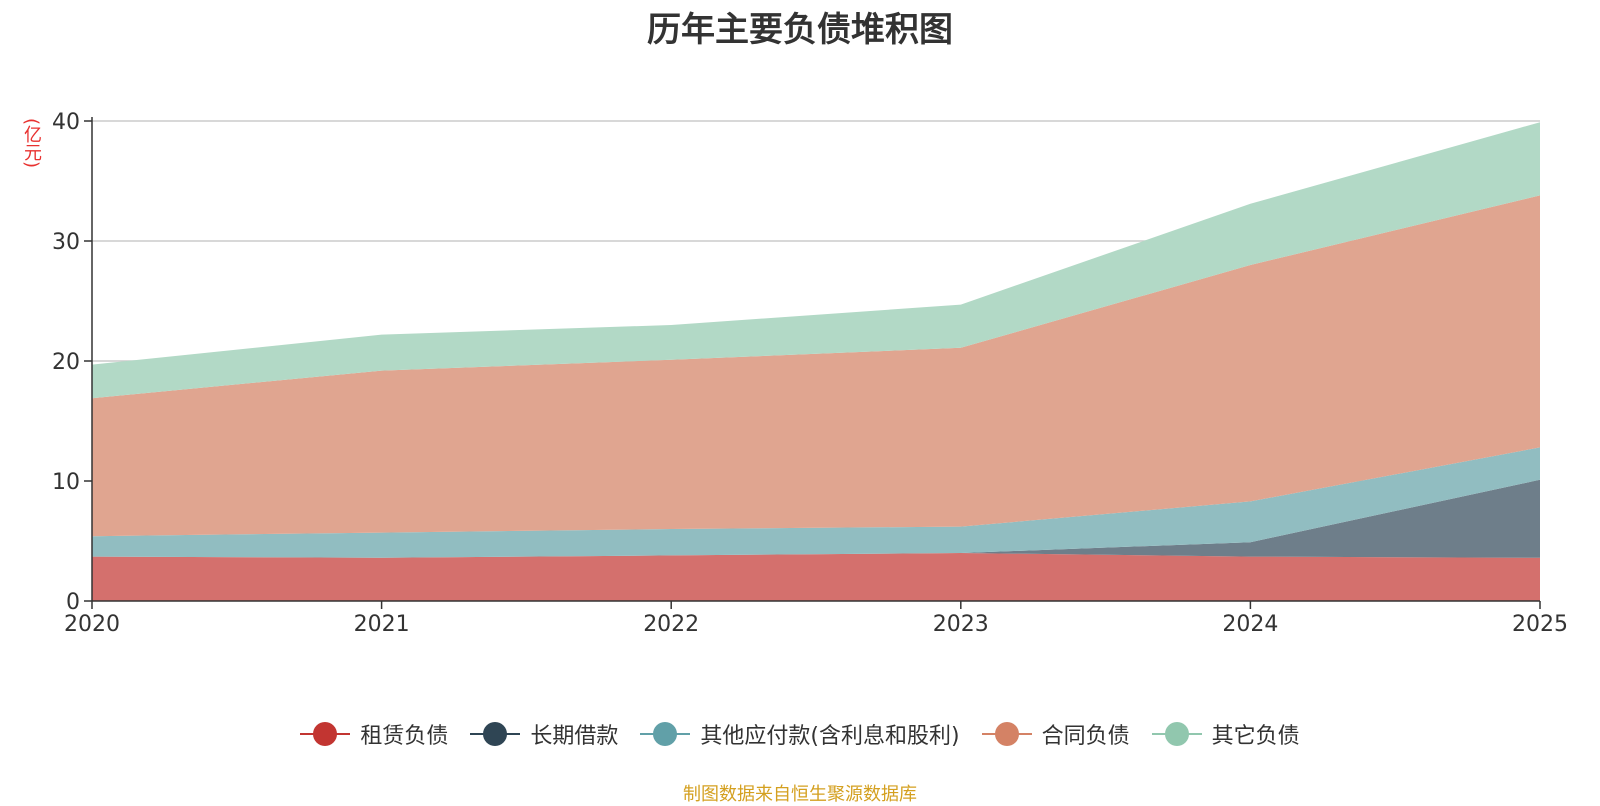  I want to click on x-tick-label: 2025, so click(1540, 624).